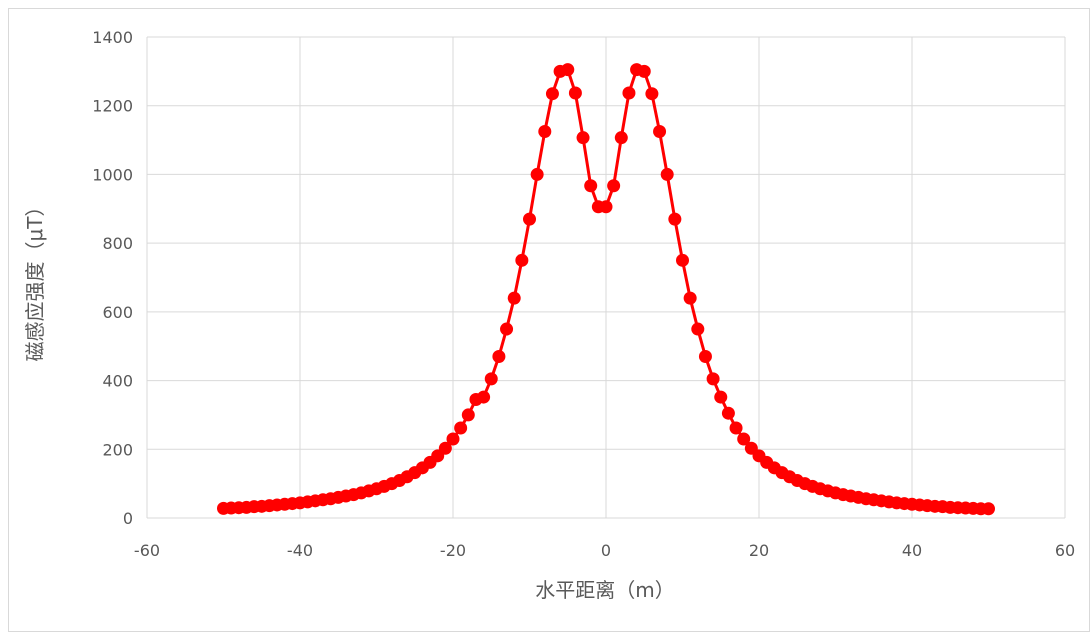 This screenshot has width=1092, height=634. What do you see at coordinates (453, 550) in the screenshot?
I see `x-tick-label: -20` at bounding box center [453, 550].